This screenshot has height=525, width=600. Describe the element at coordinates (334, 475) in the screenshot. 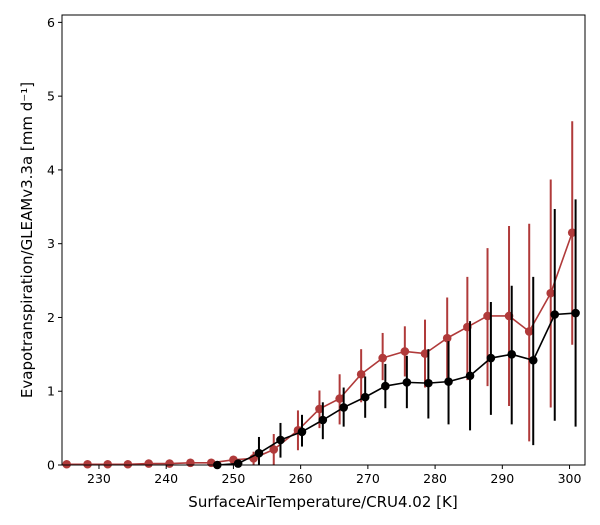

I see `x-axis-ticks: 230 240 250 260 270 280 290 300` at that location.